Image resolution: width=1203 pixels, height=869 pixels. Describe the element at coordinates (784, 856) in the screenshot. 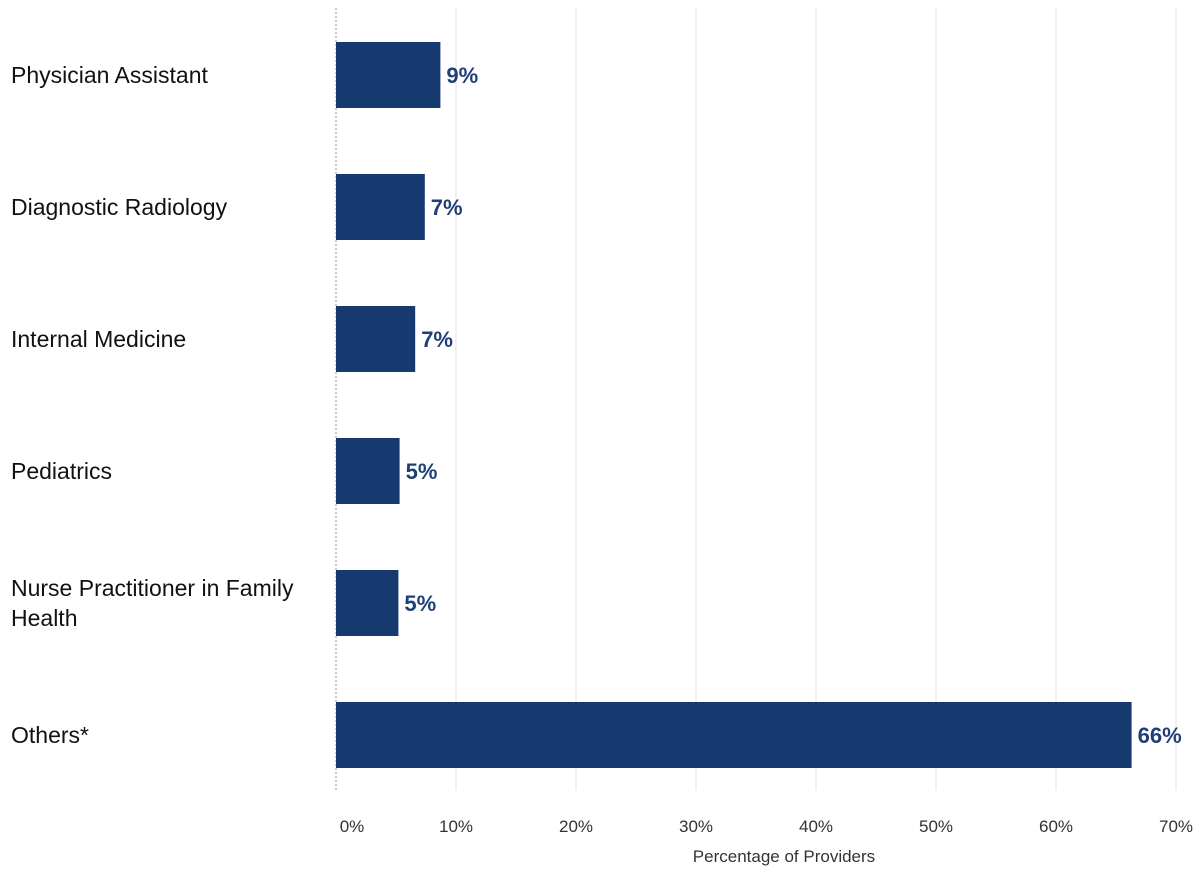

I see `x-axis-title: Percentage of Providers` at that location.